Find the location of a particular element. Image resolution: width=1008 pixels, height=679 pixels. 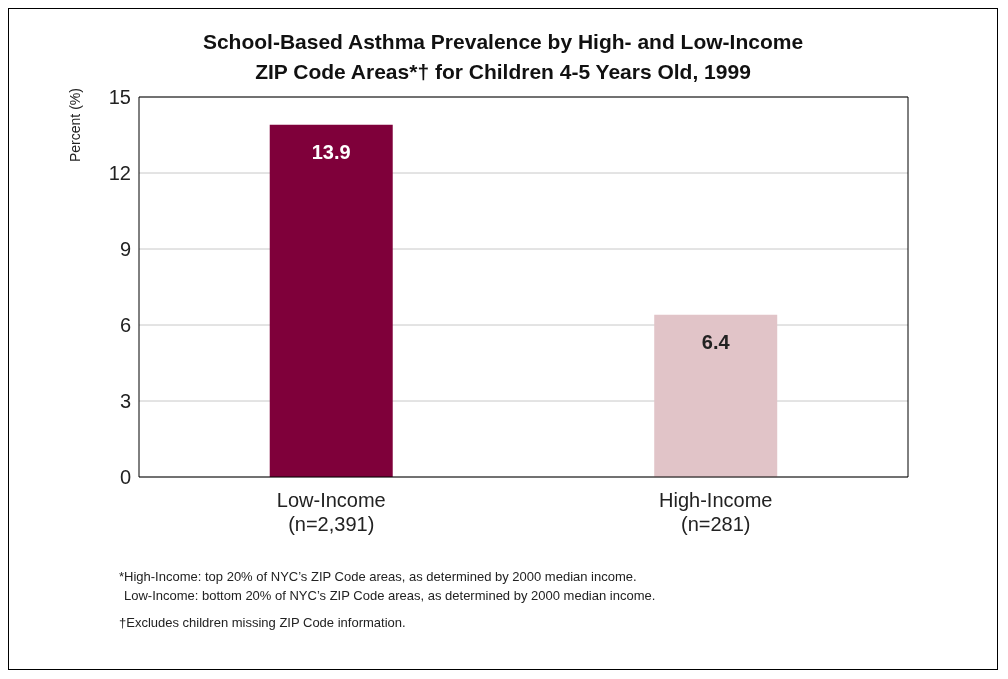

y-tick-label: 9 is located at coordinates (125, 249).